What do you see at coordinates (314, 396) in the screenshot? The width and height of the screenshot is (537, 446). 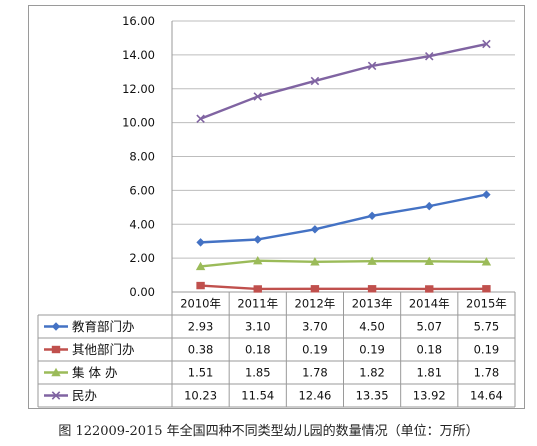 I see `data-label: 12.46` at bounding box center [314, 396].